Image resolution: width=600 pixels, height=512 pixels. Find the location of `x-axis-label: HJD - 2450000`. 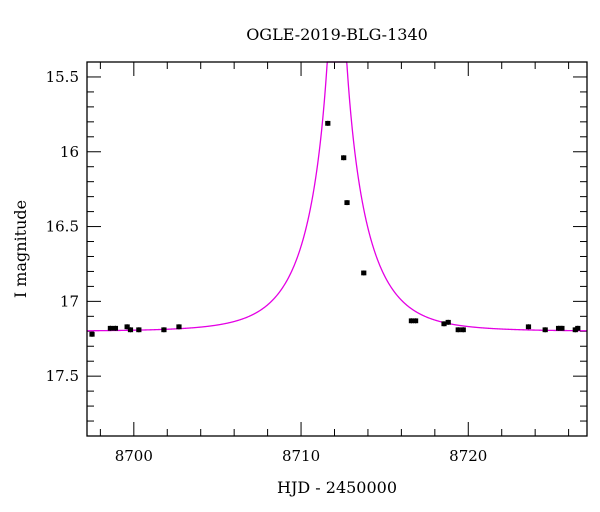

x-axis-label: HJD - 2450000 is located at coordinates (337, 487).